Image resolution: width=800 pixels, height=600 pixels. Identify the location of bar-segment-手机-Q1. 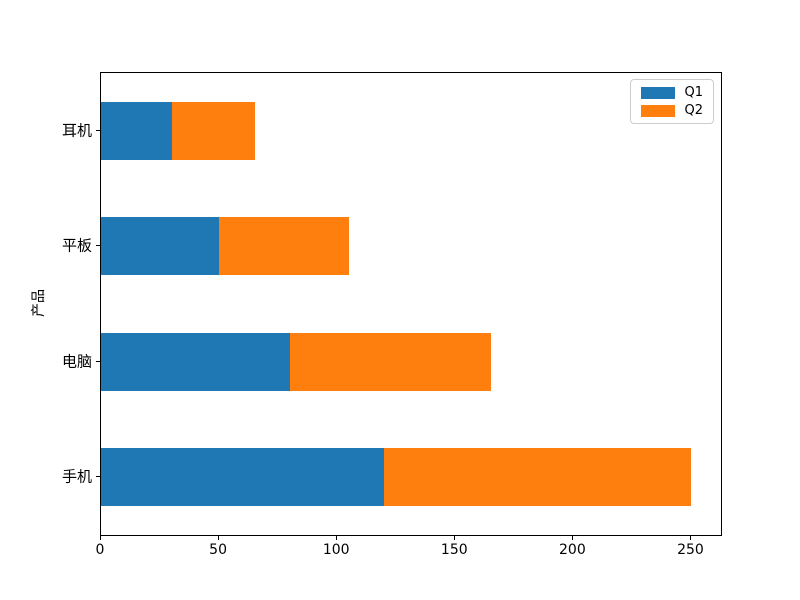
(243, 477).